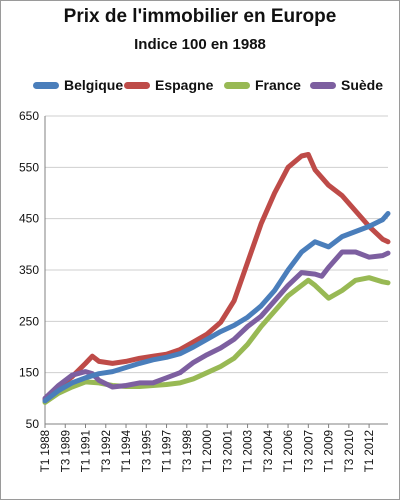 Image resolution: width=400 pixels, height=500 pixels. What do you see at coordinates (200, 44) in the screenshot?
I see `chart-subtitle: Indice 100 en 1988` at bounding box center [200, 44].